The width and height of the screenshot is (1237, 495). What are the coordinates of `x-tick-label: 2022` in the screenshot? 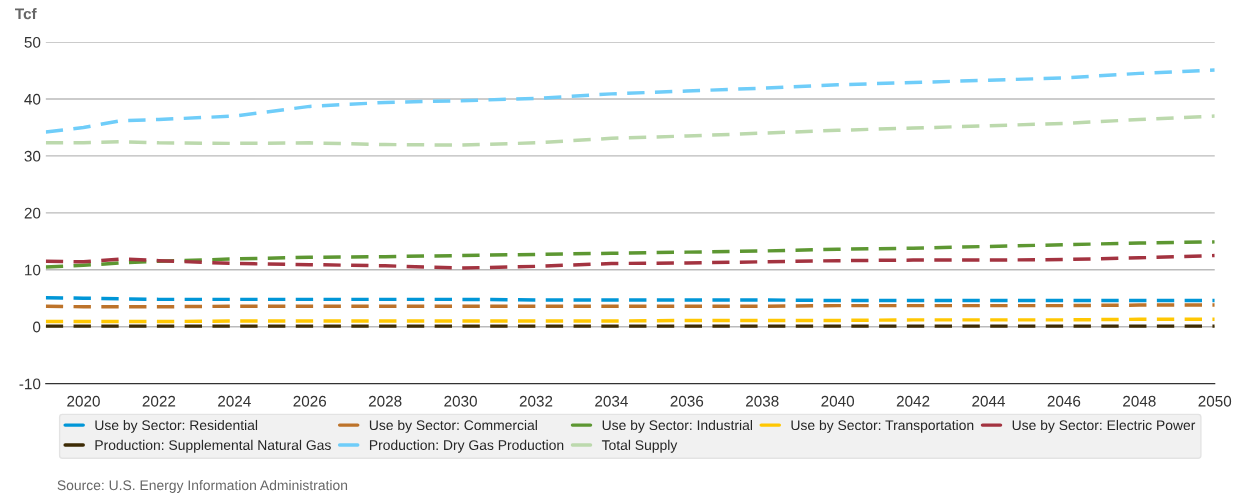 It's located at (159, 401).